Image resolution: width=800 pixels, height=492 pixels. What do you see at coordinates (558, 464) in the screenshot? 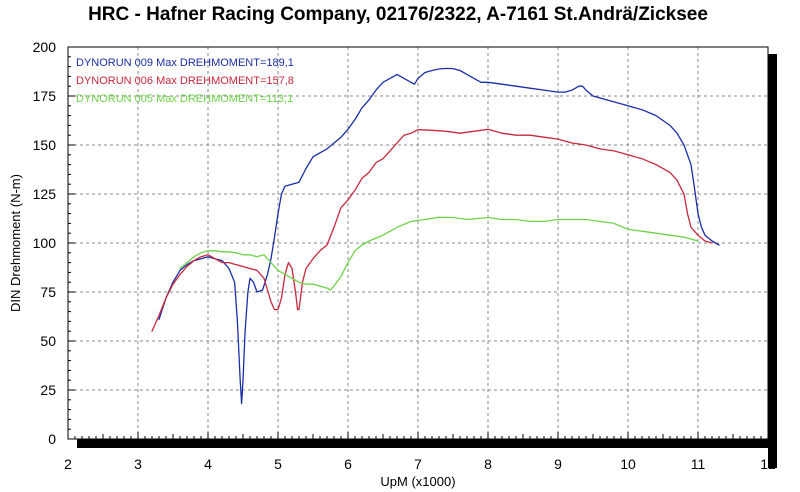
I see `x-tick-label-7: 9` at bounding box center [558, 464].